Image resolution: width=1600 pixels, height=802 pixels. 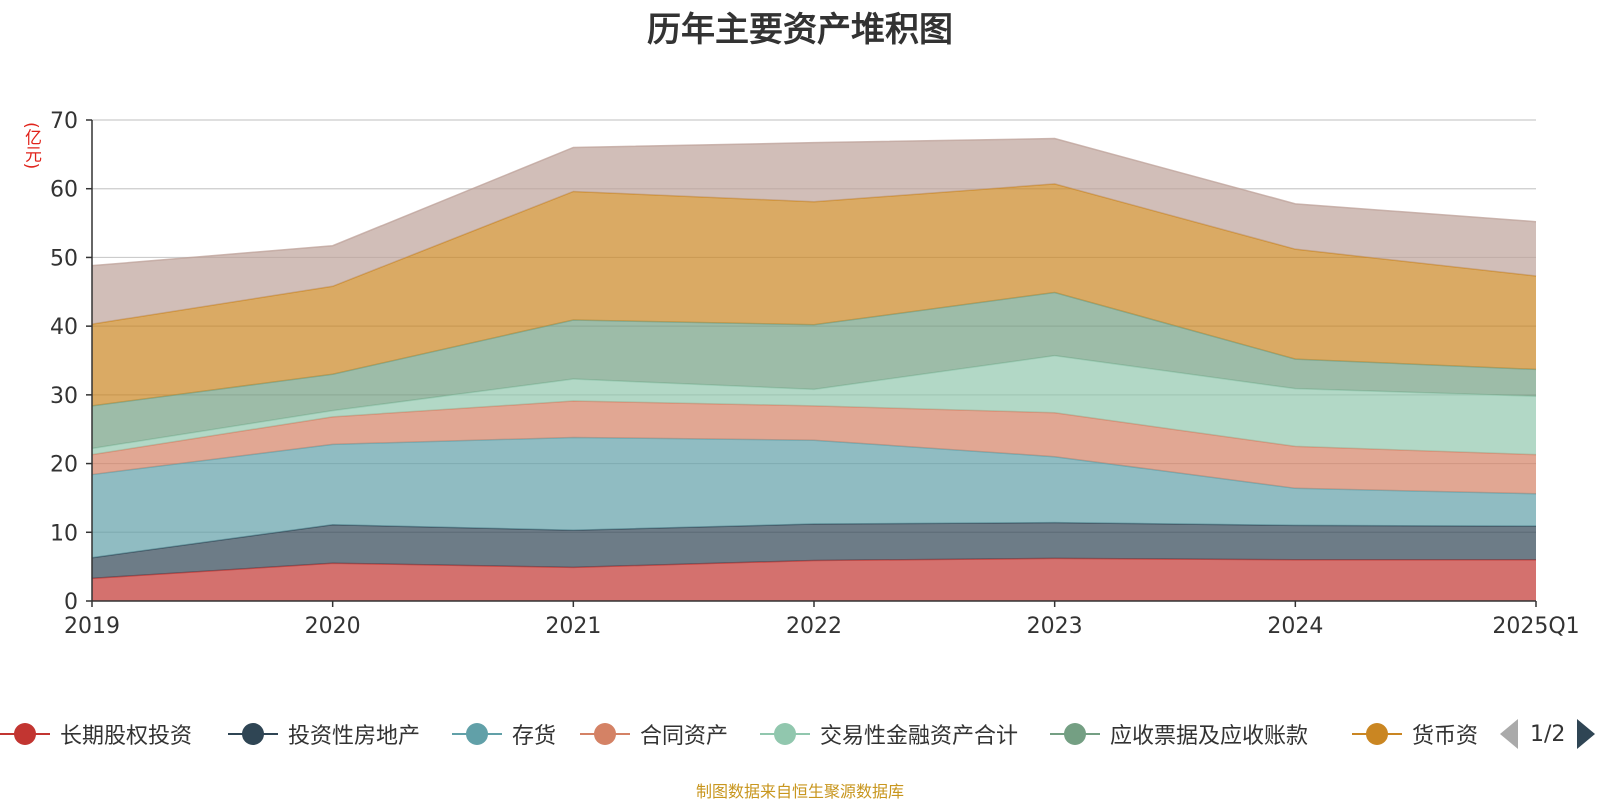 I want to click on source-note: 制图数据来自恒生聚源数据库, so click(x=799, y=791).